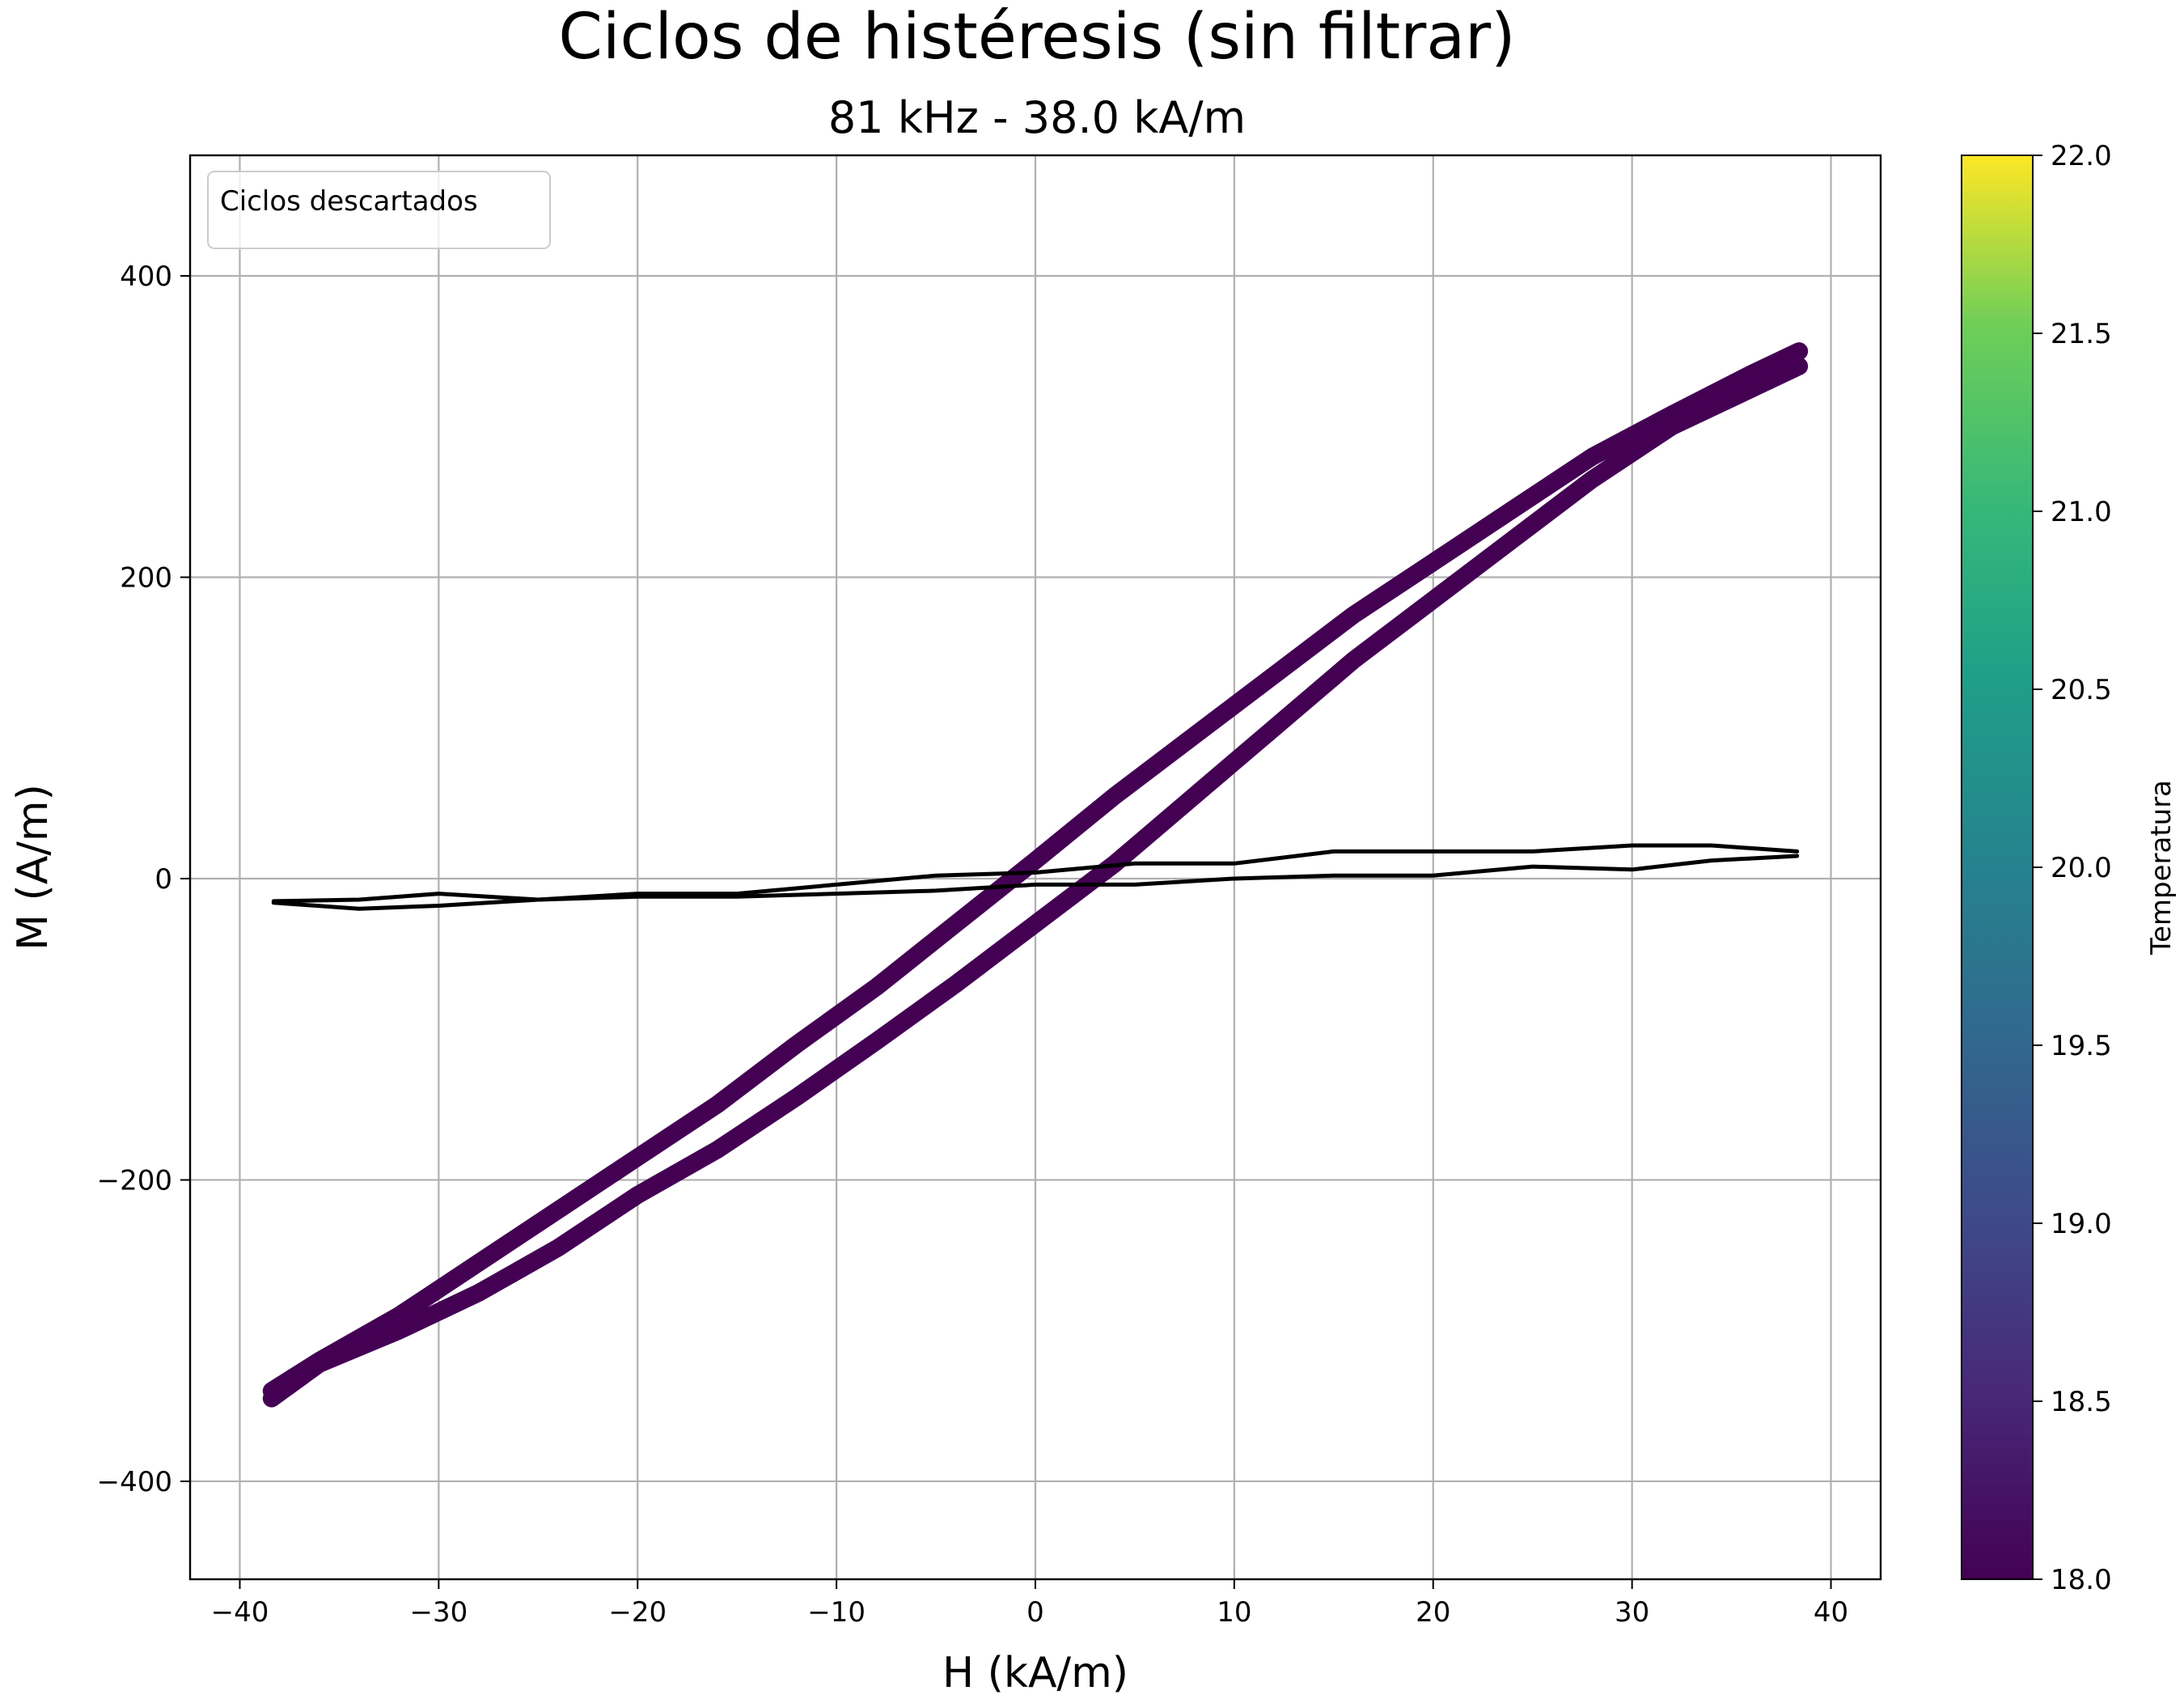 The width and height of the screenshot is (2184, 1699). I want to click on colorbar-gradient, so click(1997, 867).